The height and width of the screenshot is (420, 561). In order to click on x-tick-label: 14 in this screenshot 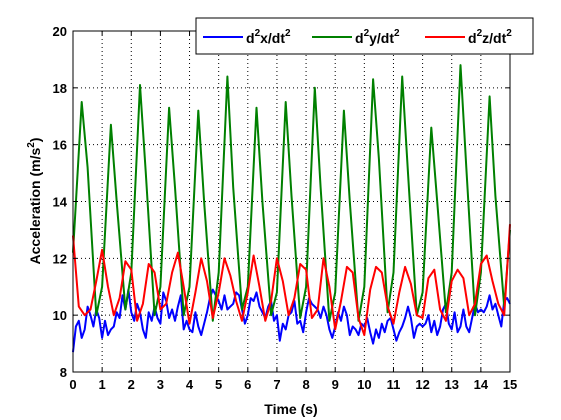, I will do `click(481, 384)`.